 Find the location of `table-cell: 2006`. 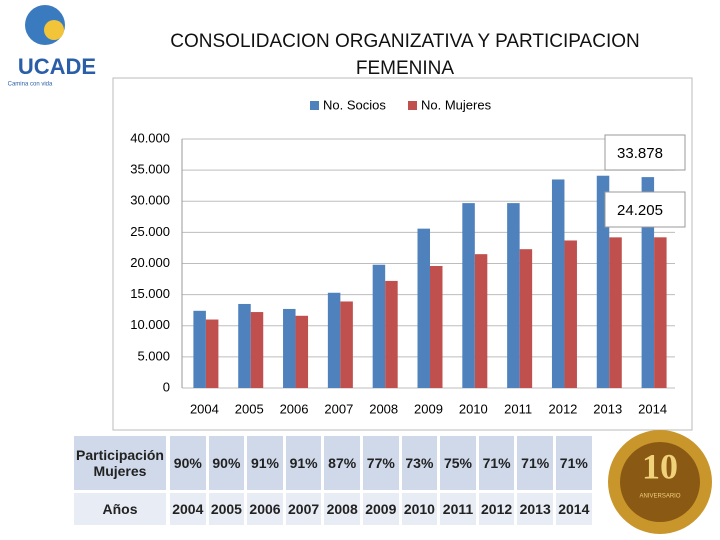

table-cell: 2006 is located at coordinates (265, 509).